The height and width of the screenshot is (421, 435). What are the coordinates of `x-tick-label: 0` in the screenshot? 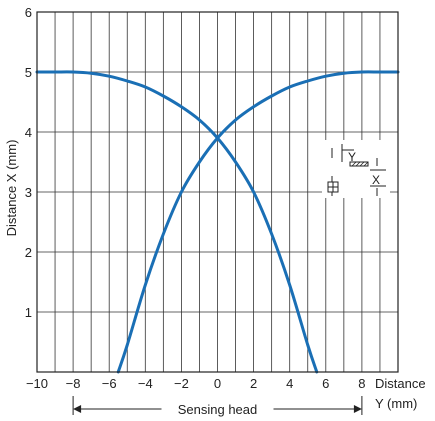 It's located at (217, 383).